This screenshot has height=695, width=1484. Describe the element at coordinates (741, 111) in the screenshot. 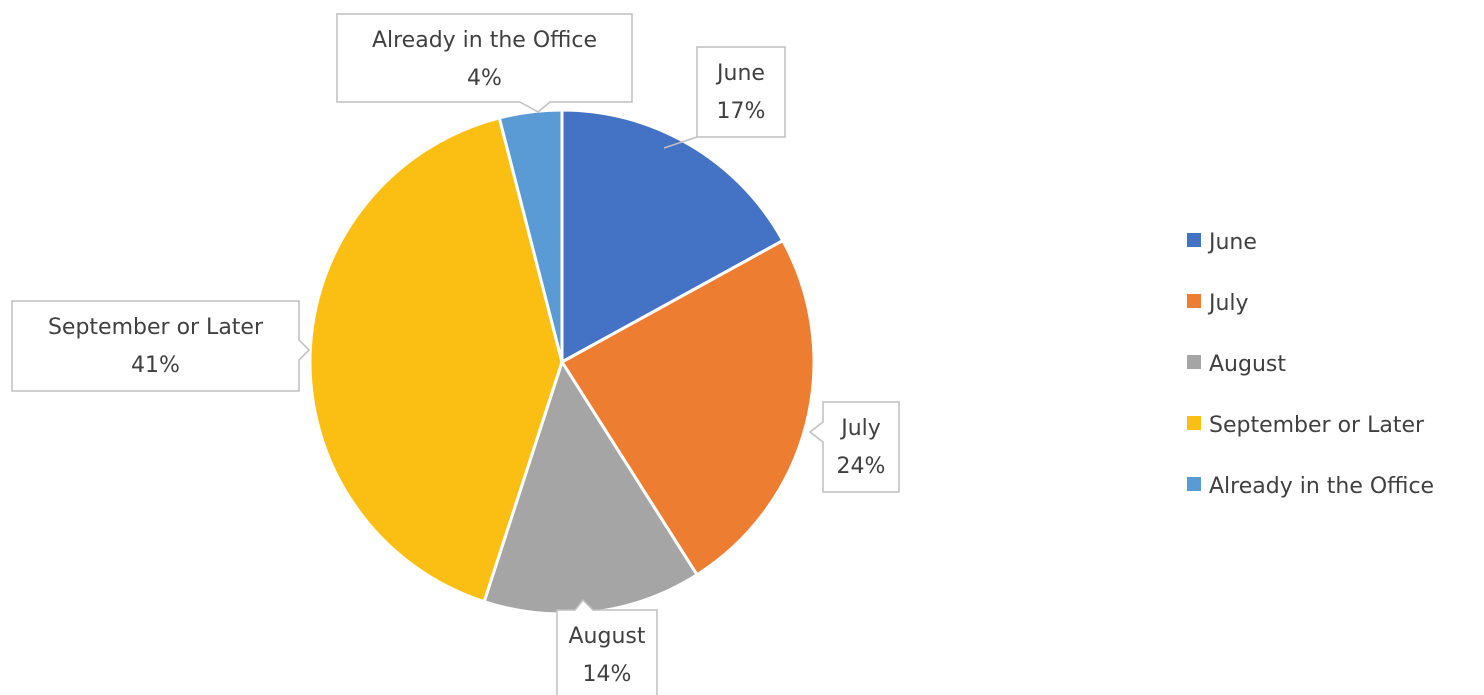

I see `data-label-value: 17%` at that location.